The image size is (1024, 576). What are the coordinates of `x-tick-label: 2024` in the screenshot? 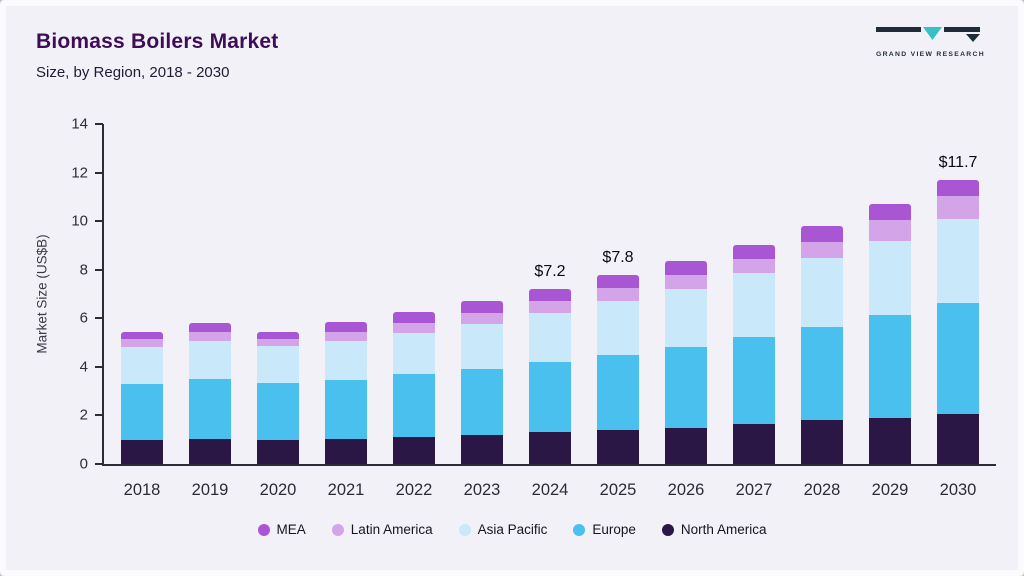 It's located at (550, 490).